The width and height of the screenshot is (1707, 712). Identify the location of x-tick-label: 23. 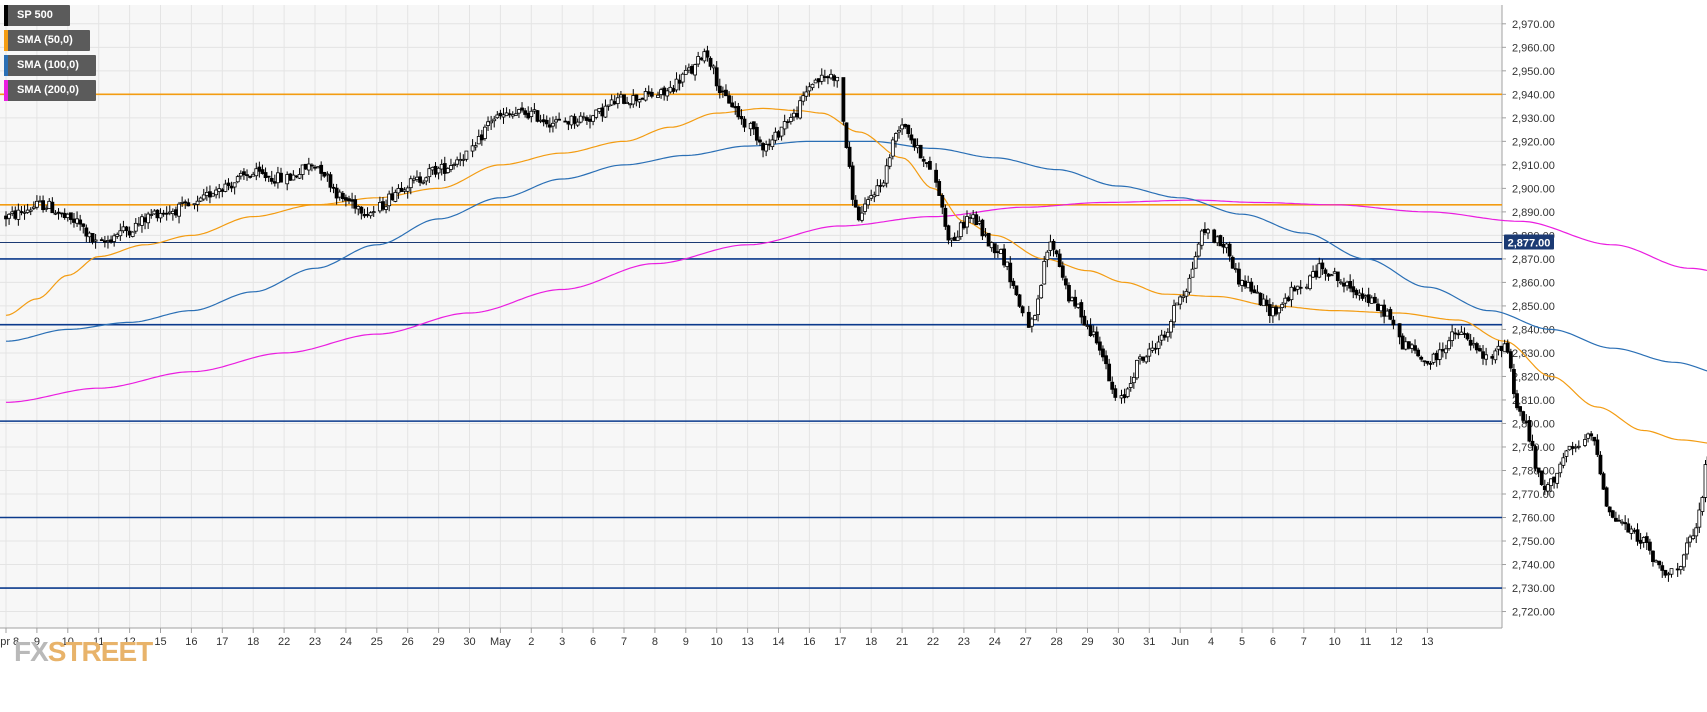
(315, 642).